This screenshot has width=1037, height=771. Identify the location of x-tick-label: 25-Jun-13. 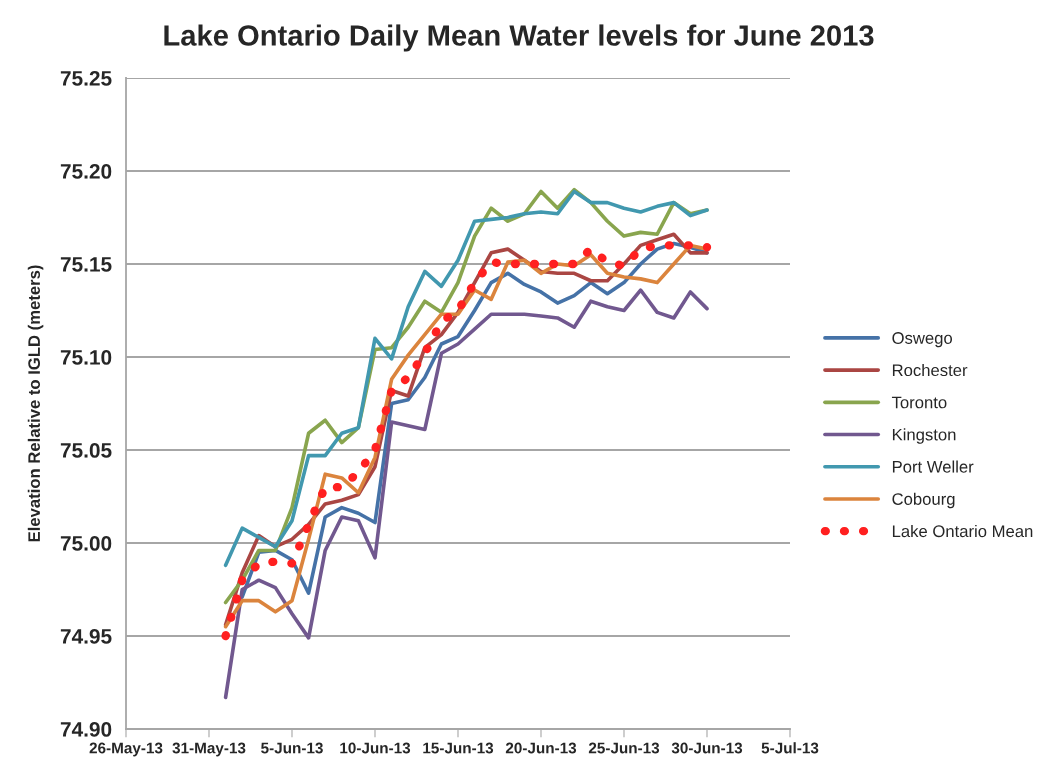
(624, 748).